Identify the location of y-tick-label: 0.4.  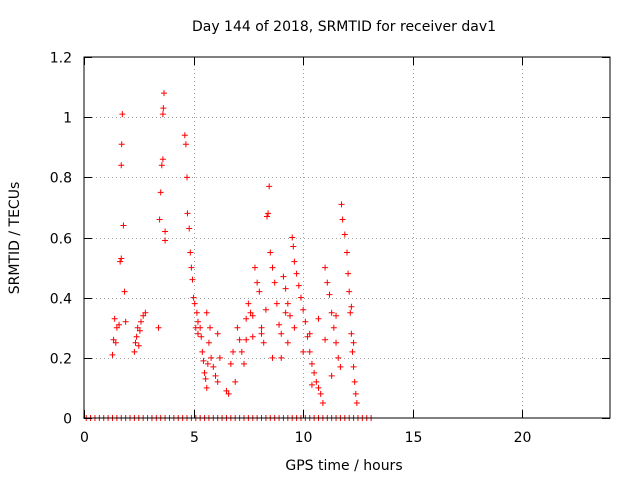
(61, 300).